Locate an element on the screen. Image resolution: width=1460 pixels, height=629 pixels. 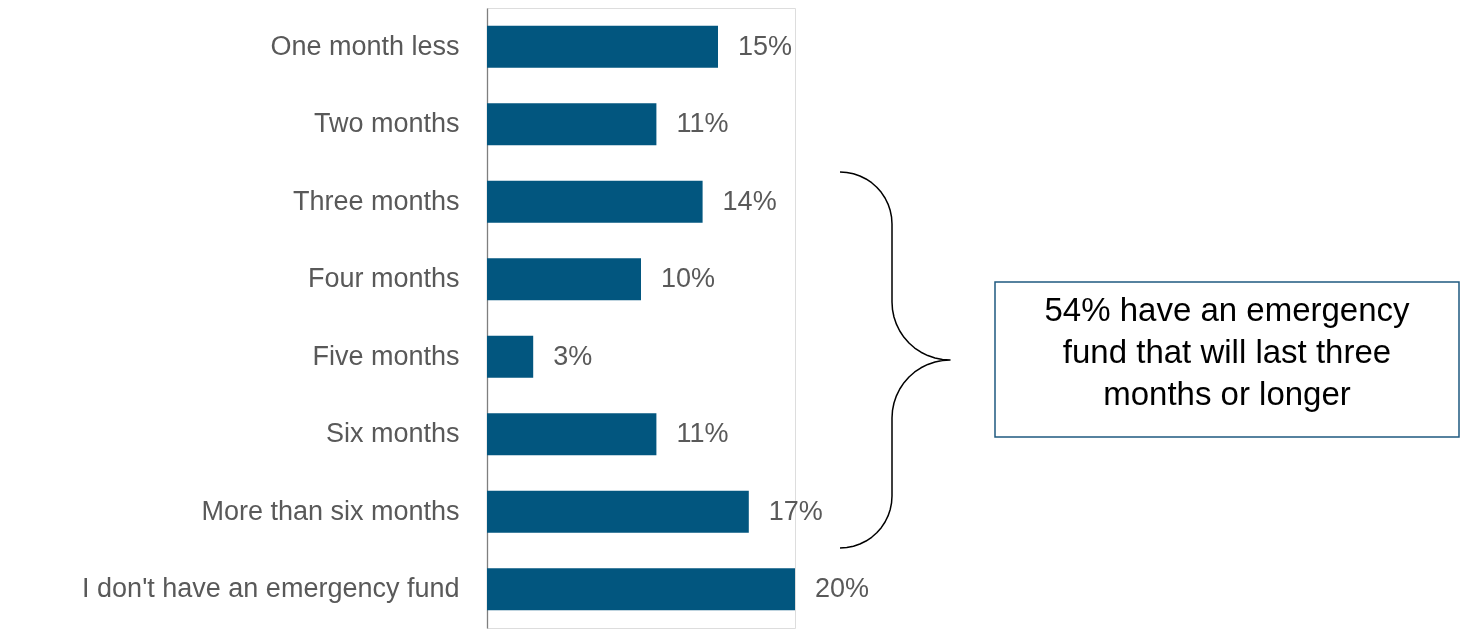
y-tick-label: One month less is located at coordinates (365, 45).